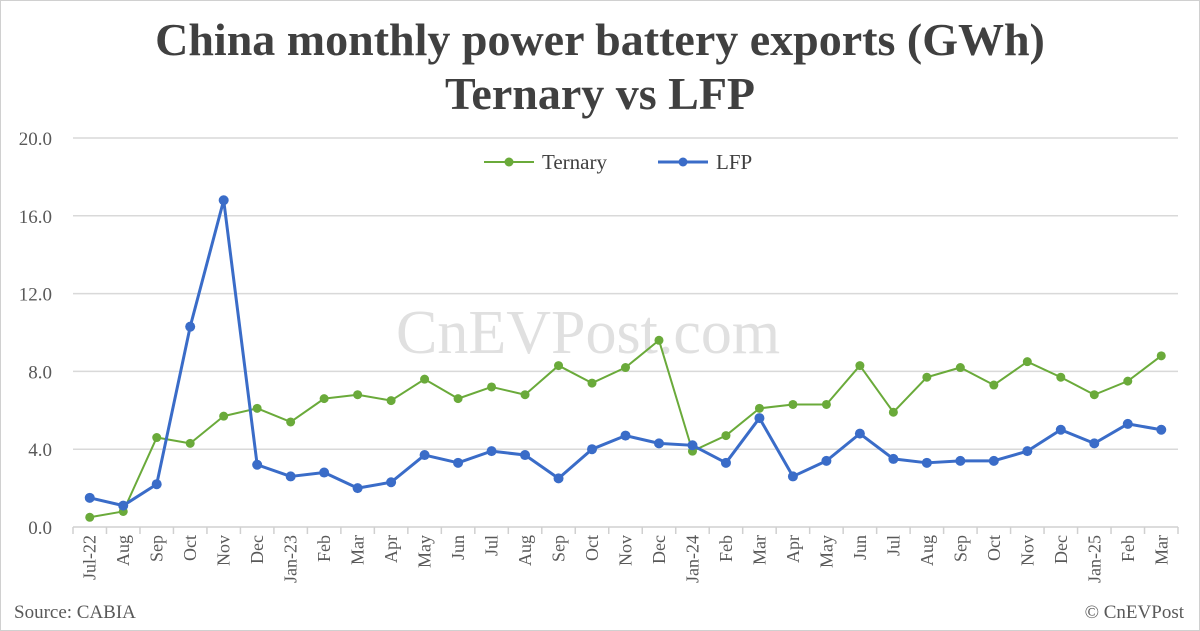  Describe the element at coordinates (574, 162) in the screenshot. I see `legend-label: Ternary` at that location.